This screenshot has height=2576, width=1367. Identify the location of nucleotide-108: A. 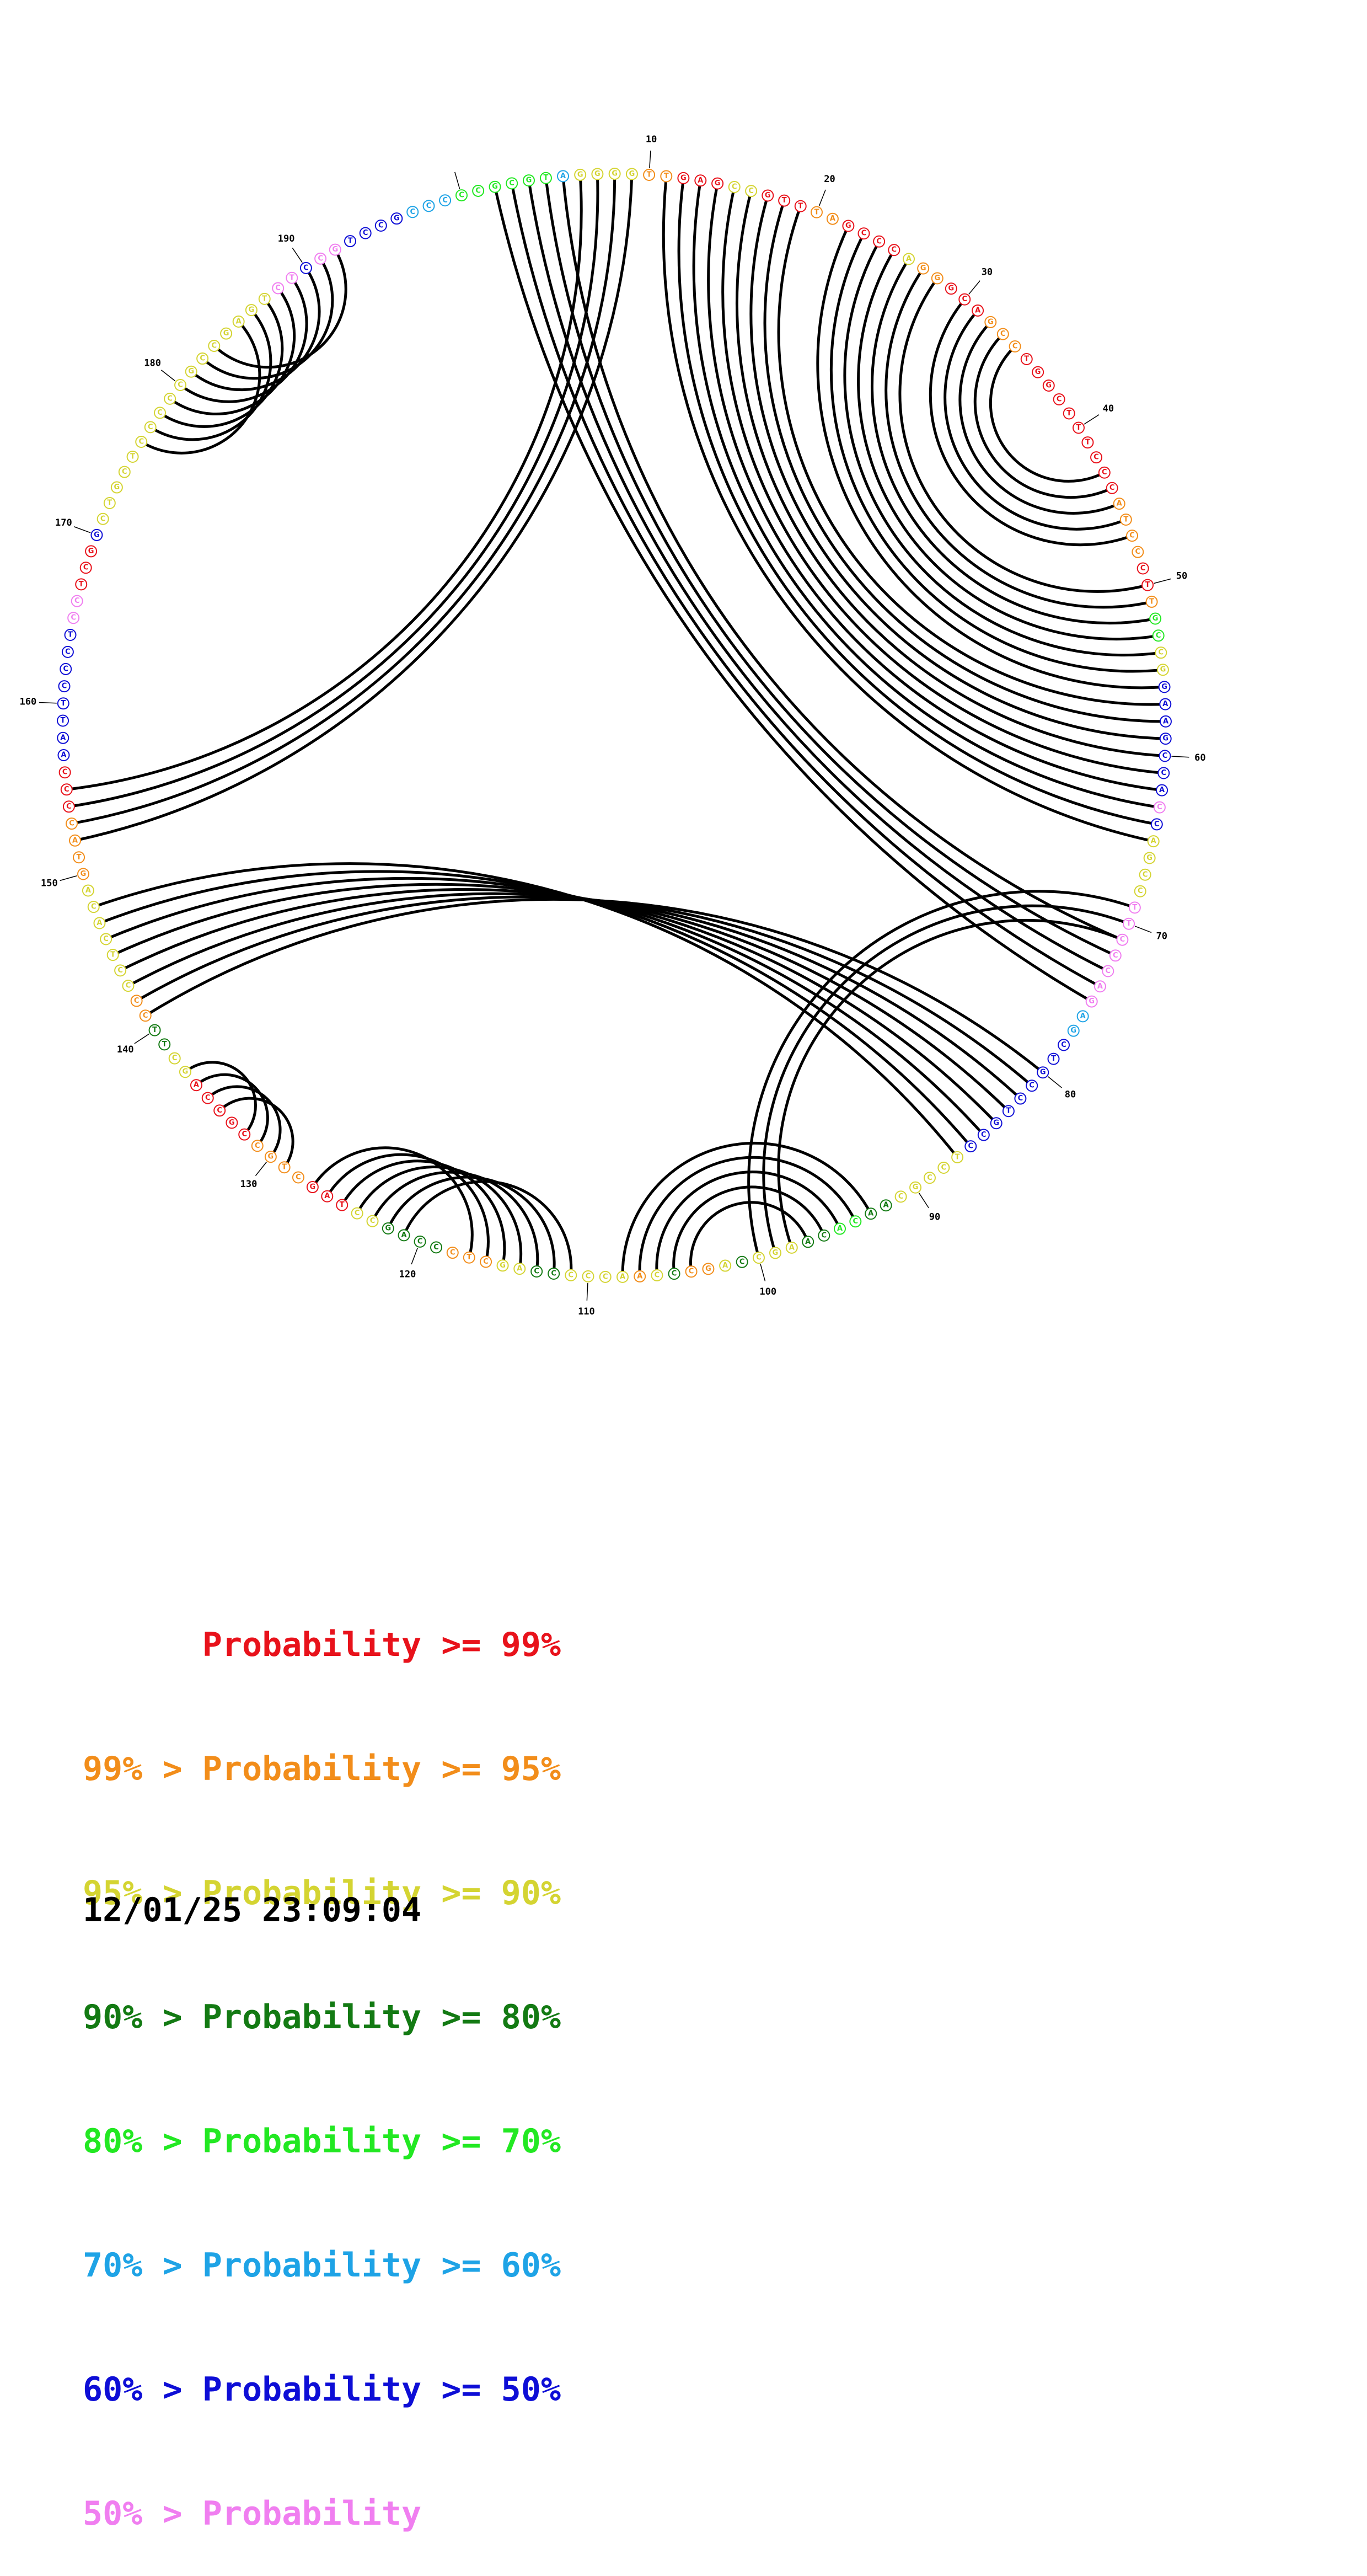
(623, 1276).